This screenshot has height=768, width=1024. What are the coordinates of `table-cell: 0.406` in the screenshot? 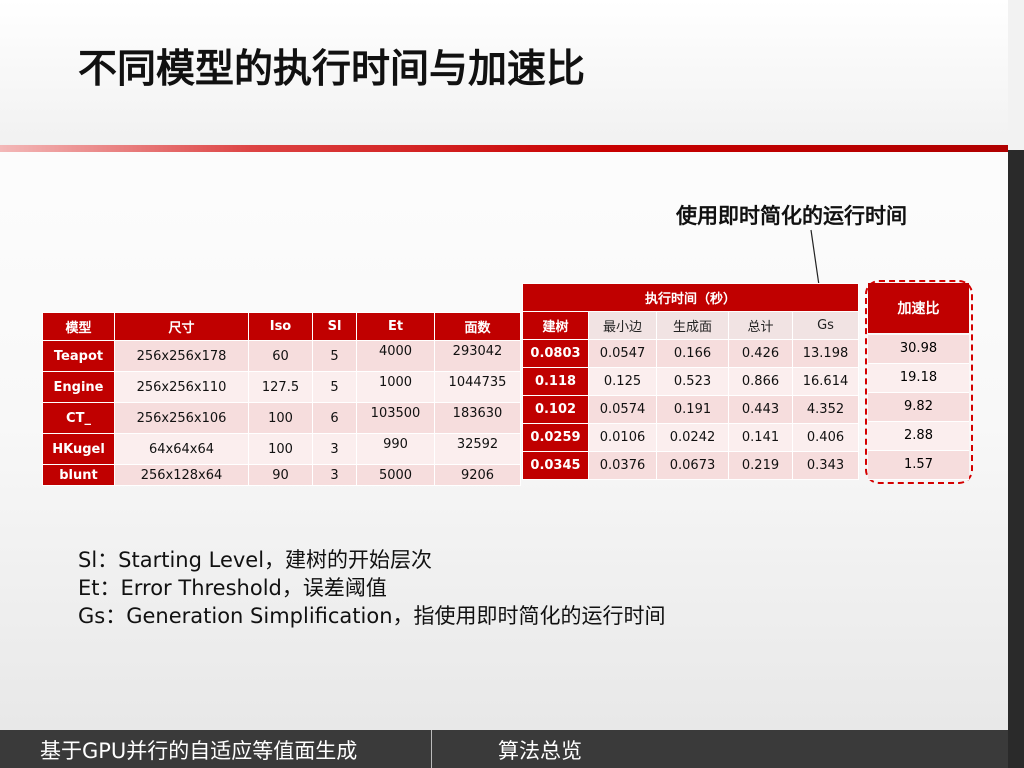 It's located at (825, 437).